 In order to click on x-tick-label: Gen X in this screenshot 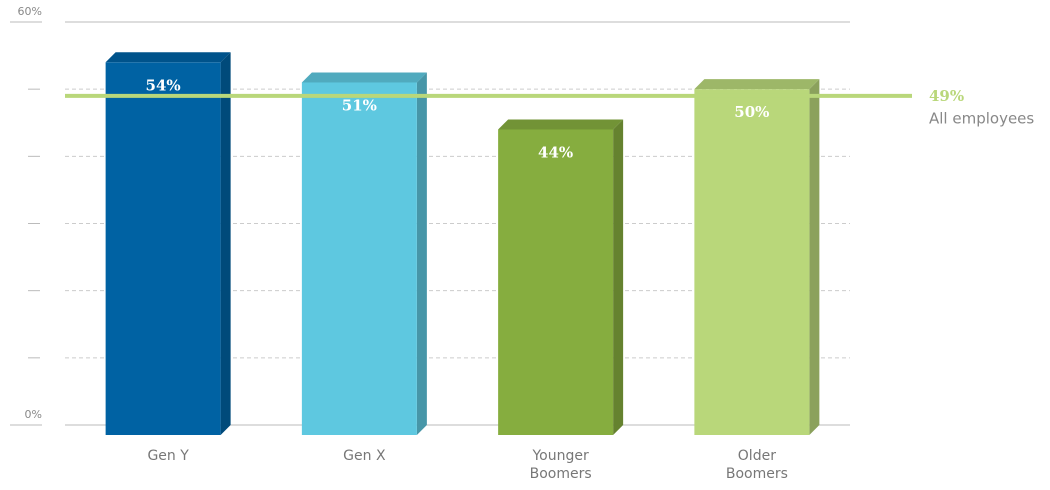, I will do `click(364, 456)`.